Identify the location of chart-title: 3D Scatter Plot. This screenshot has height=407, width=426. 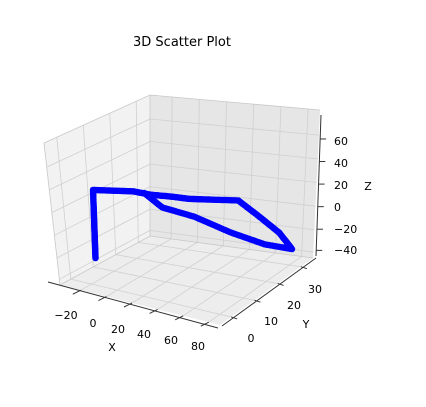
(182, 42).